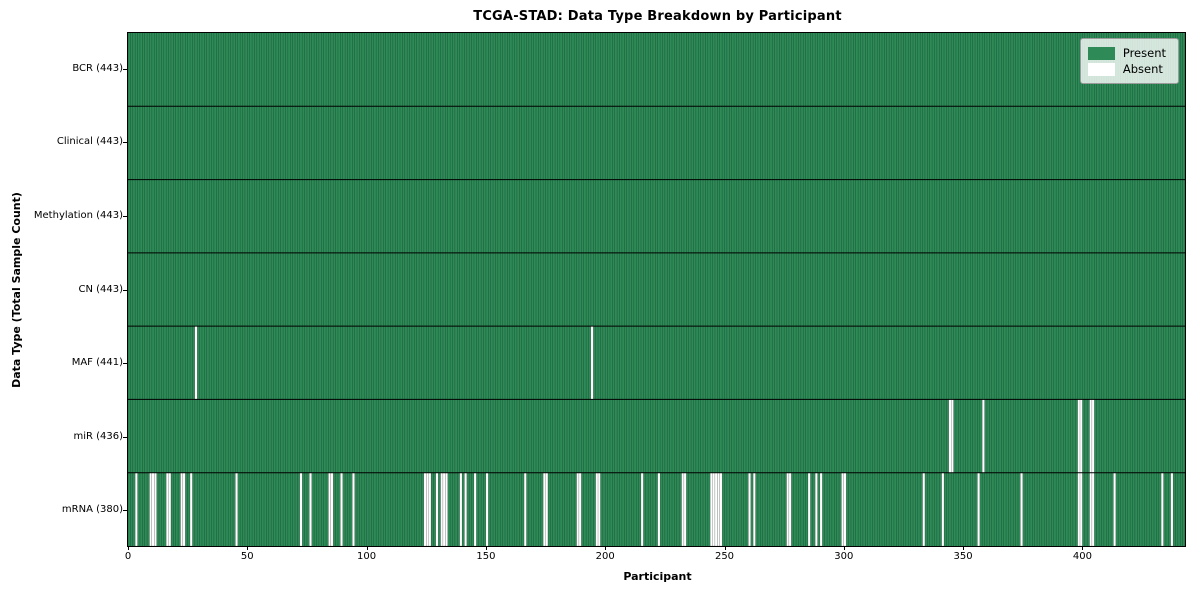 The width and height of the screenshot is (1200, 600). I want to click on x-tick-label-200: 200, so click(605, 556).